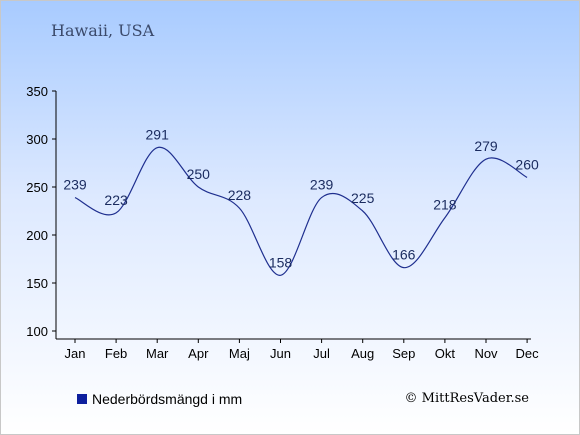 The width and height of the screenshot is (580, 435). What do you see at coordinates (157, 353) in the screenshot?
I see `x-tick-label-Mar: Mar` at bounding box center [157, 353].